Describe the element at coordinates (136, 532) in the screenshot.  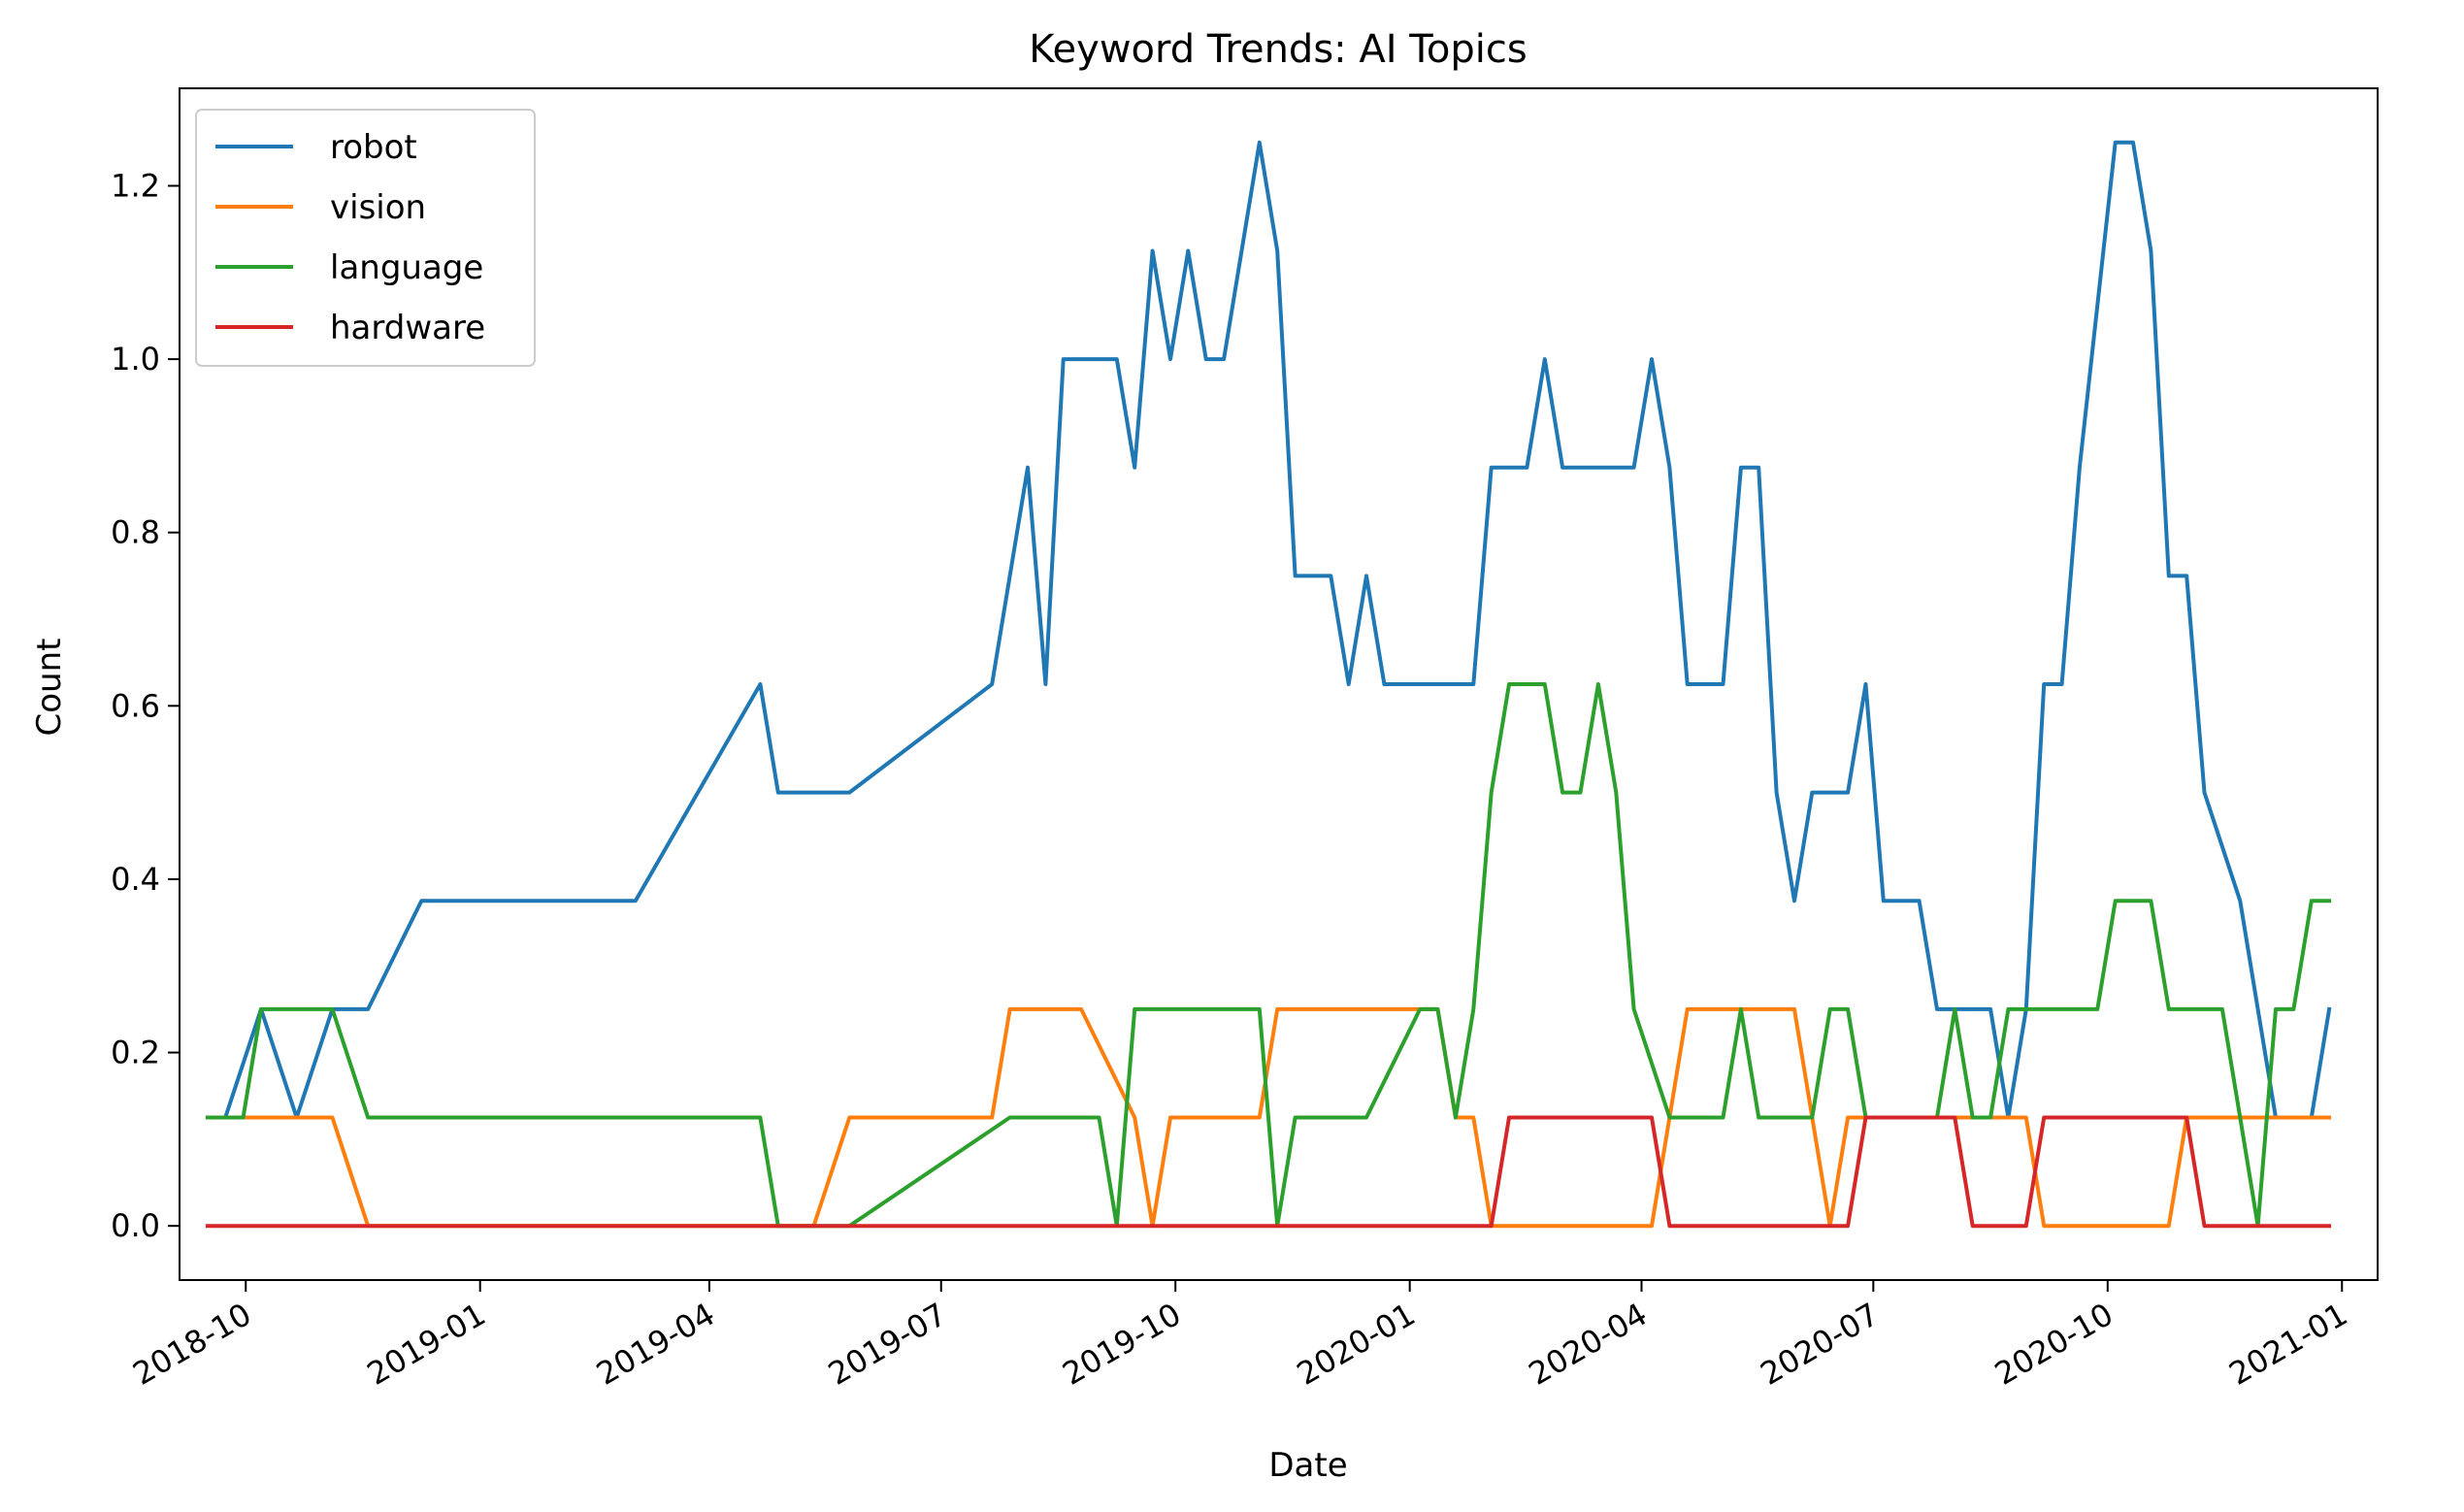
I see `y-tick-label: 0.8` at that location.